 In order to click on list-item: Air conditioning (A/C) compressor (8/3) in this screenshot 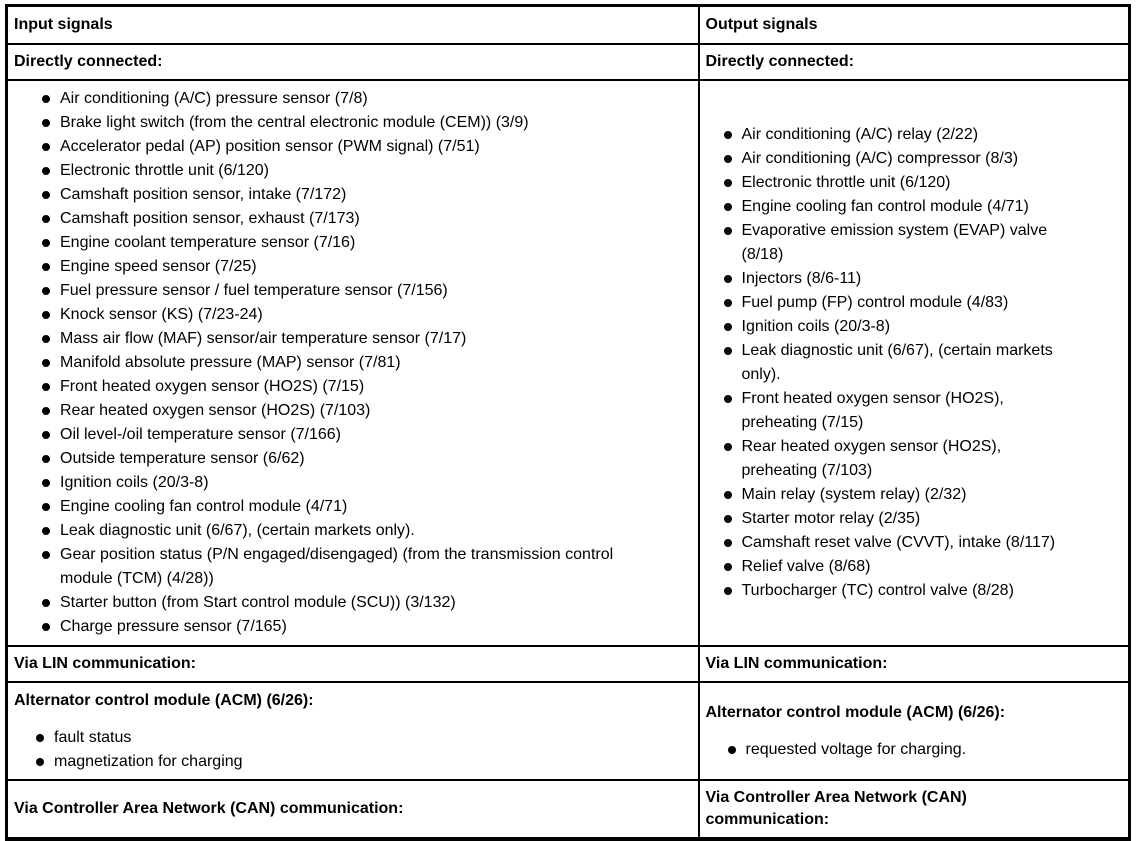, I will do `click(923, 159)`.